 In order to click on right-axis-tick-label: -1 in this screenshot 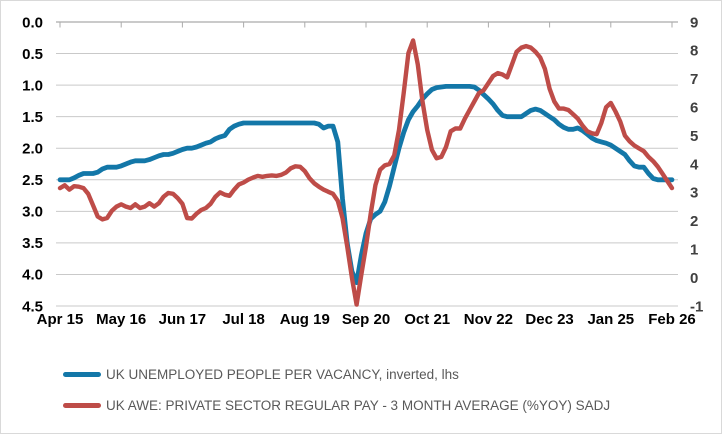, I will do `click(696, 306)`.